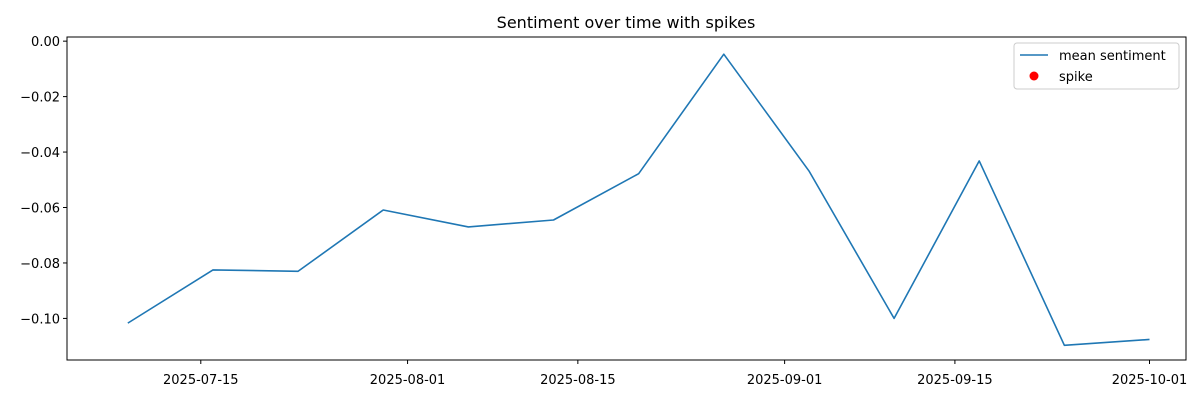 The image size is (1200, 400). Describe the element at coordinates (40, 319) in the screenshot. I see `y-tick-label: −0.10` at that location.